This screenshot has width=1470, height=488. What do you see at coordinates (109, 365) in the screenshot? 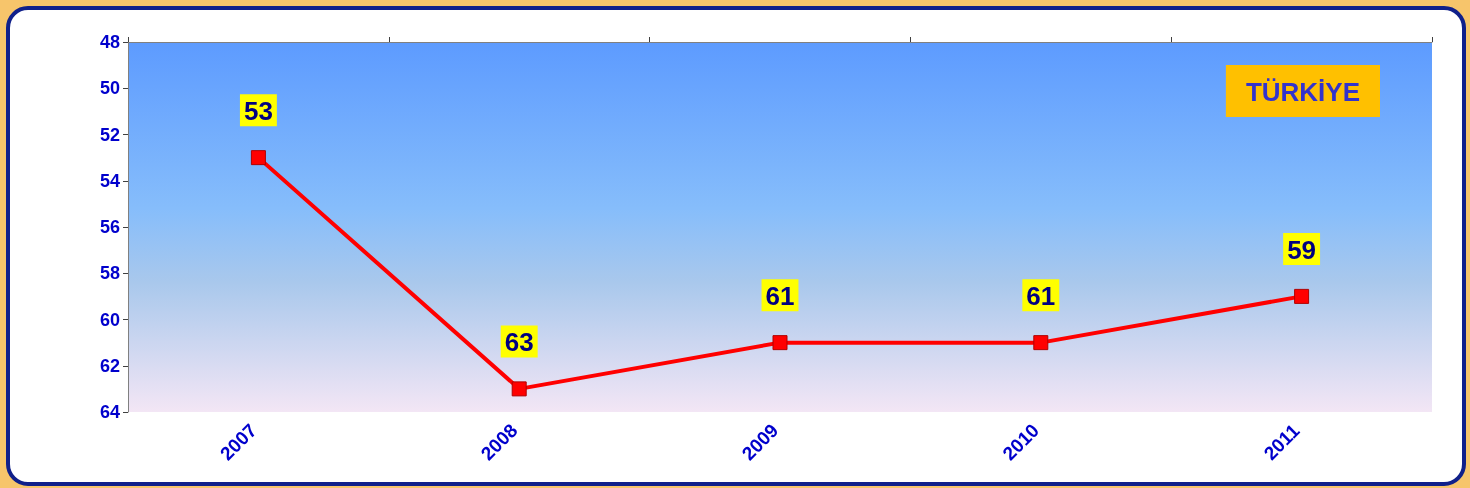
I see `y-tick-label: 62` at bounding box center [109, 365].